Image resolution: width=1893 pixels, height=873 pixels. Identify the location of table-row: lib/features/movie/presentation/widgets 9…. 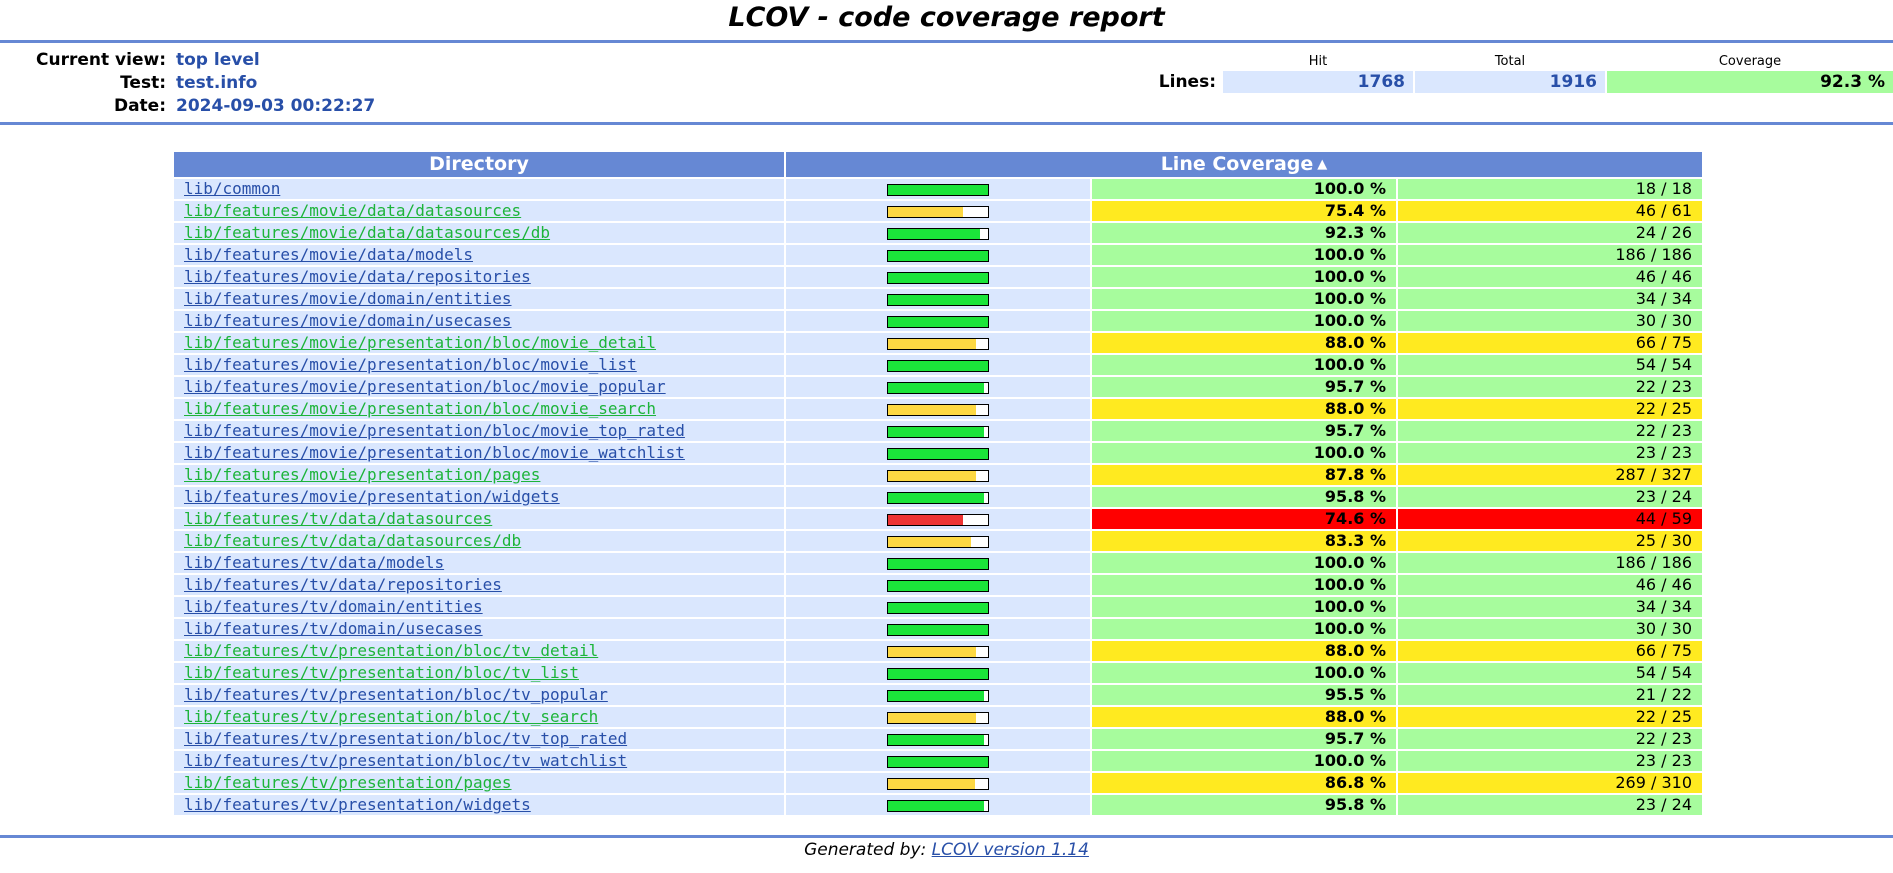
(938, 496).